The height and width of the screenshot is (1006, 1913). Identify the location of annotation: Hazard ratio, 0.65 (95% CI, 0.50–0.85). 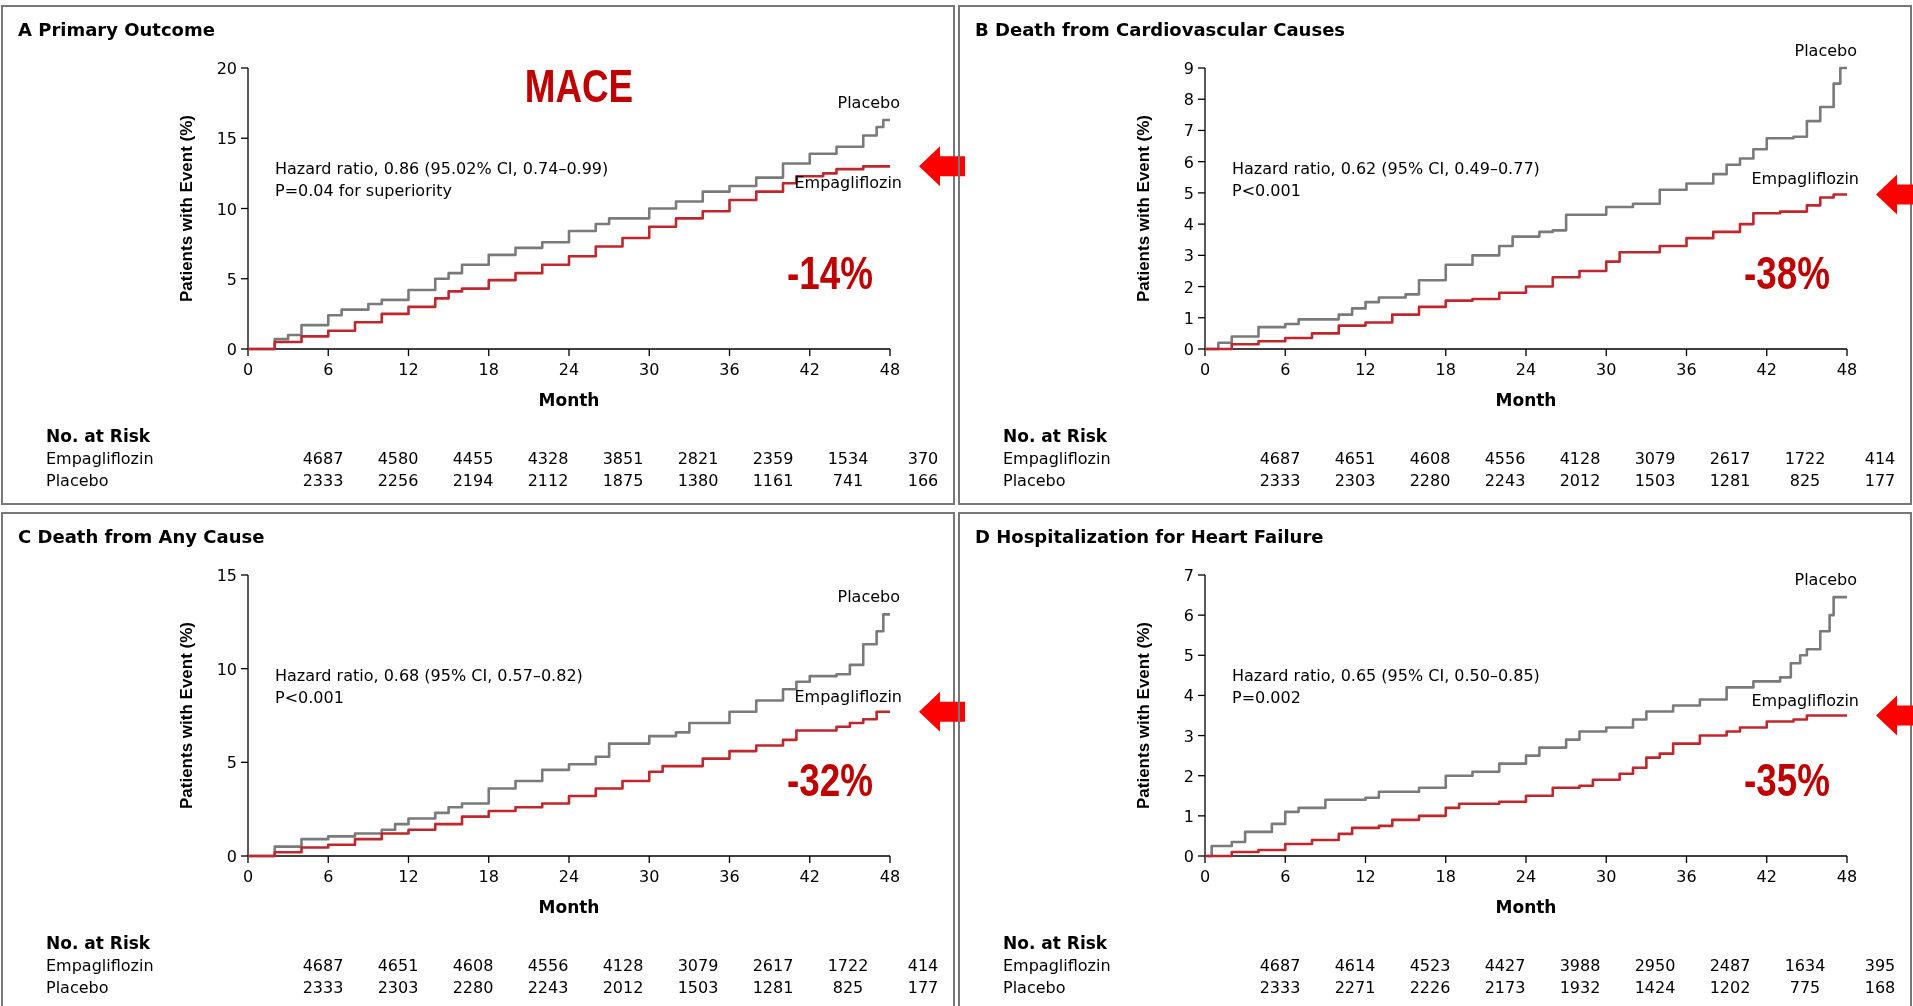
(1386, 675).